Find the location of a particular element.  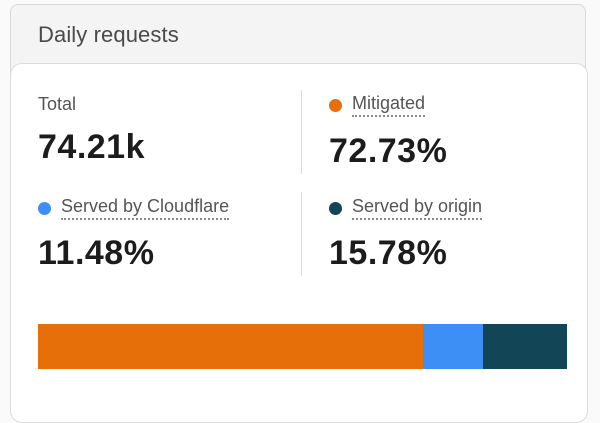

bar-segment-cloudflare is located at coordinates (453, 346).